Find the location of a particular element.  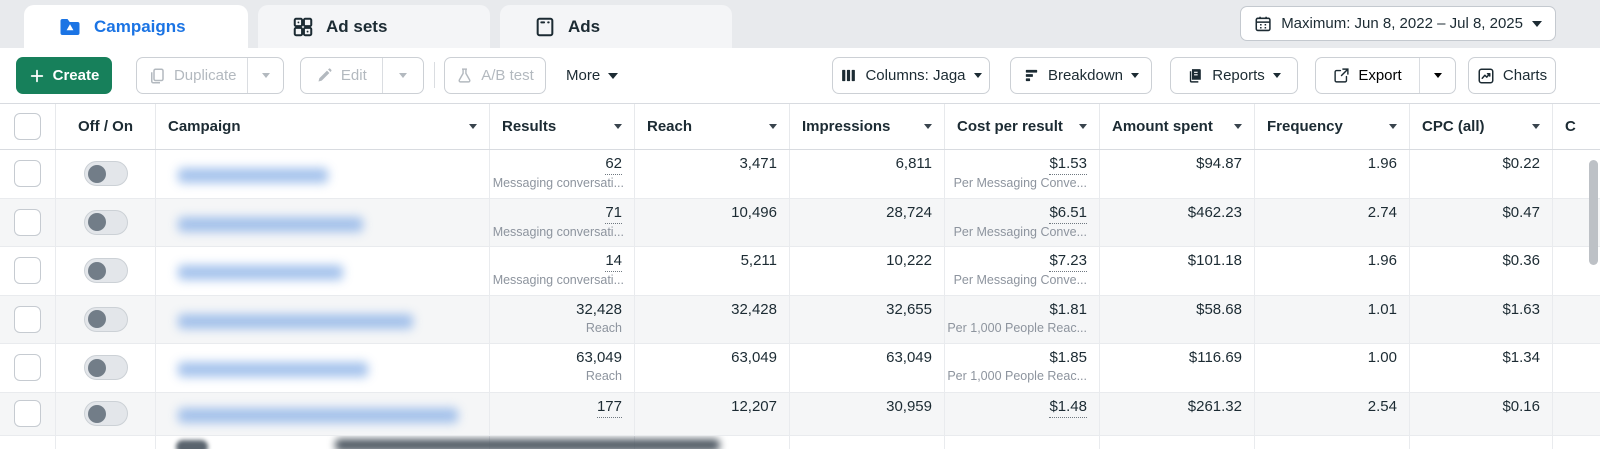

charts-icon is located at coordinates (1486, 75).